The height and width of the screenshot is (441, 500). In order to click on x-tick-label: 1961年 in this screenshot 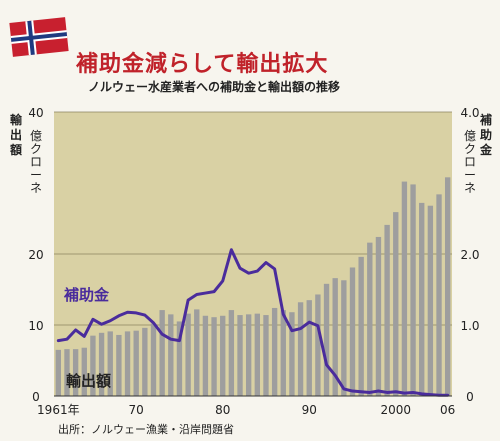, I will do `click(58, 410)`.